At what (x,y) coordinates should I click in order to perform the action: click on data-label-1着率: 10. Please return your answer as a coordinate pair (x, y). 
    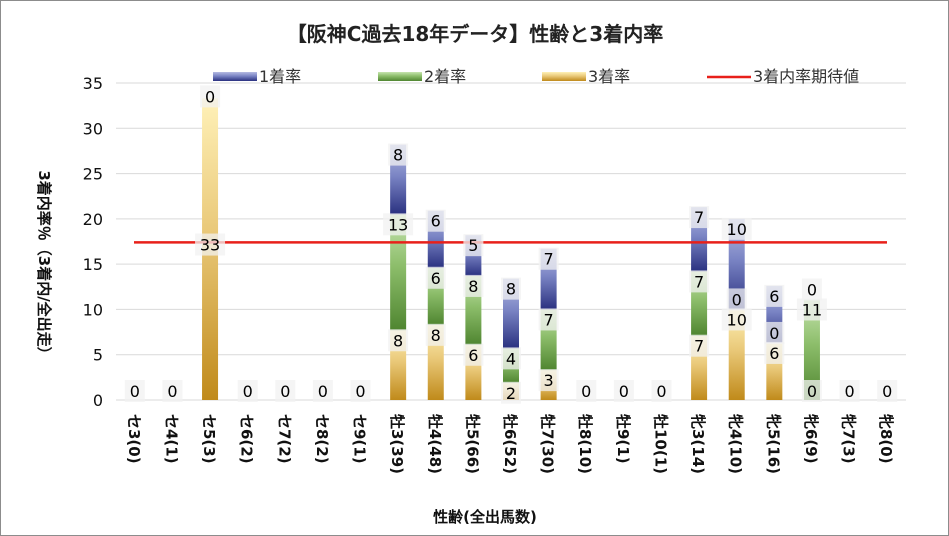
    Looking at the image, I should click on (737, 229).